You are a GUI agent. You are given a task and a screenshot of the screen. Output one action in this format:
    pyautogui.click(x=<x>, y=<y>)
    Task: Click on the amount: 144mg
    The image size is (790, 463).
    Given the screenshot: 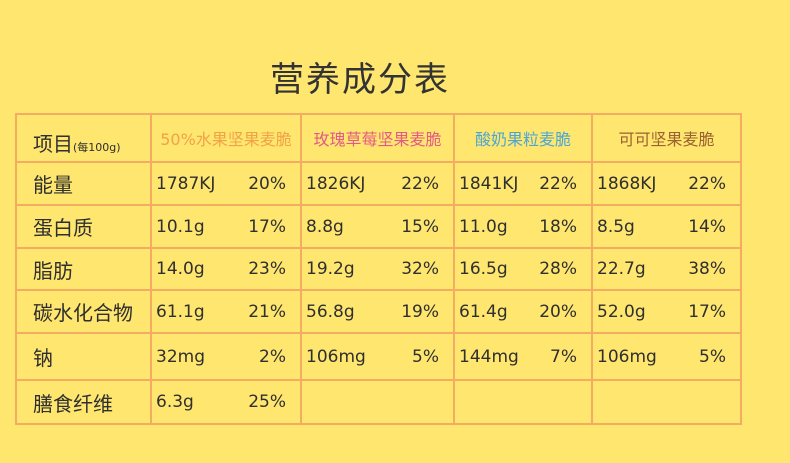 What is the action you would take?
    pyautogui.click(x=489, y=356)
    